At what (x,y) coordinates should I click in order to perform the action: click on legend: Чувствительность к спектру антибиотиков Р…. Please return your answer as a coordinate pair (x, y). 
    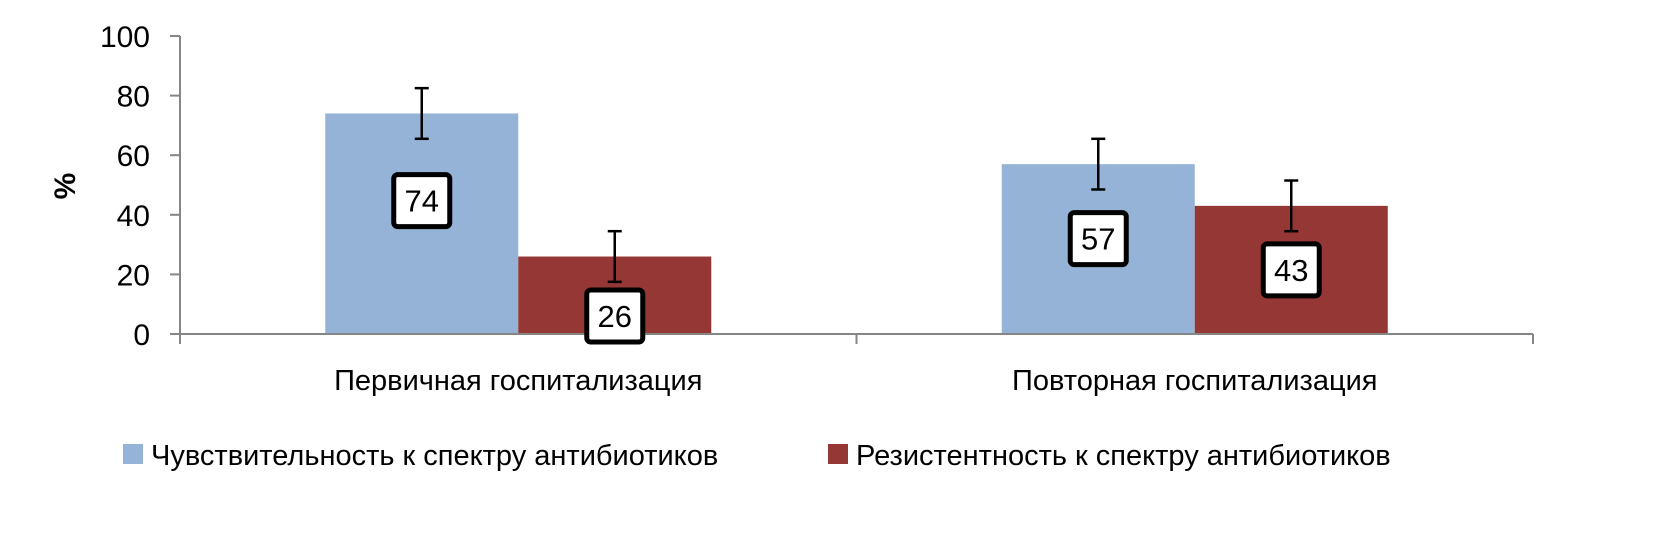
    Looking at the image, I should click on (757, 456).